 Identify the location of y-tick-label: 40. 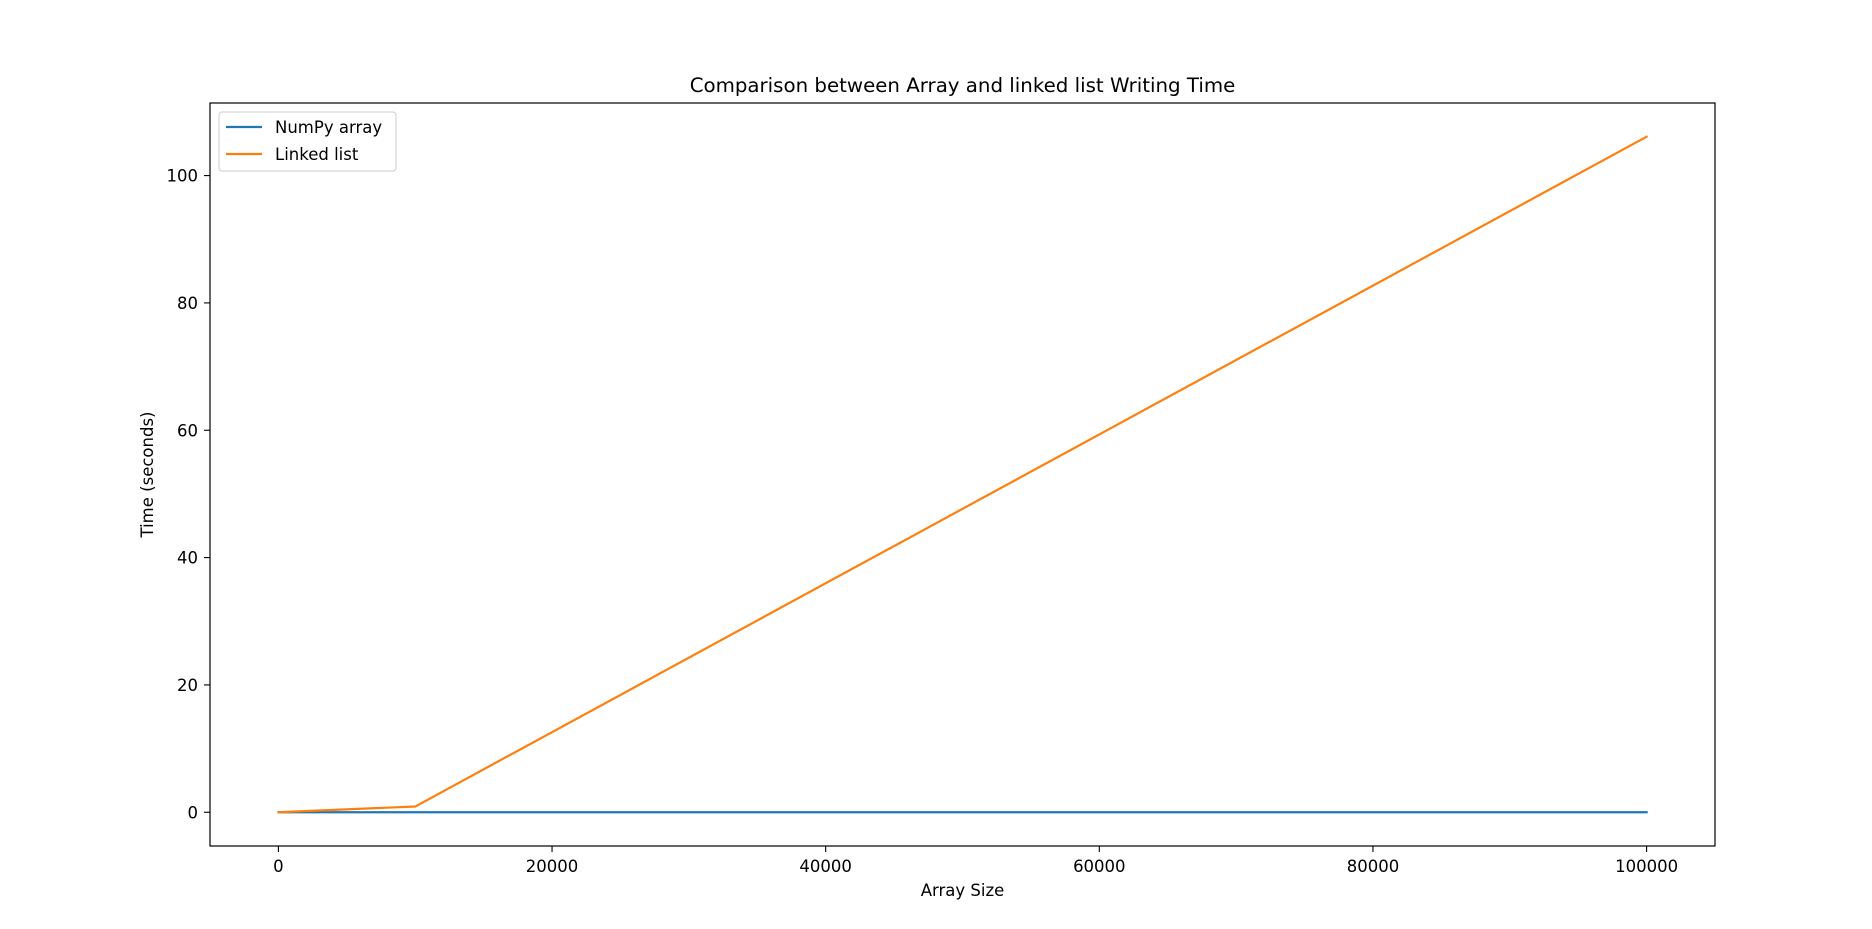
(187, 558).